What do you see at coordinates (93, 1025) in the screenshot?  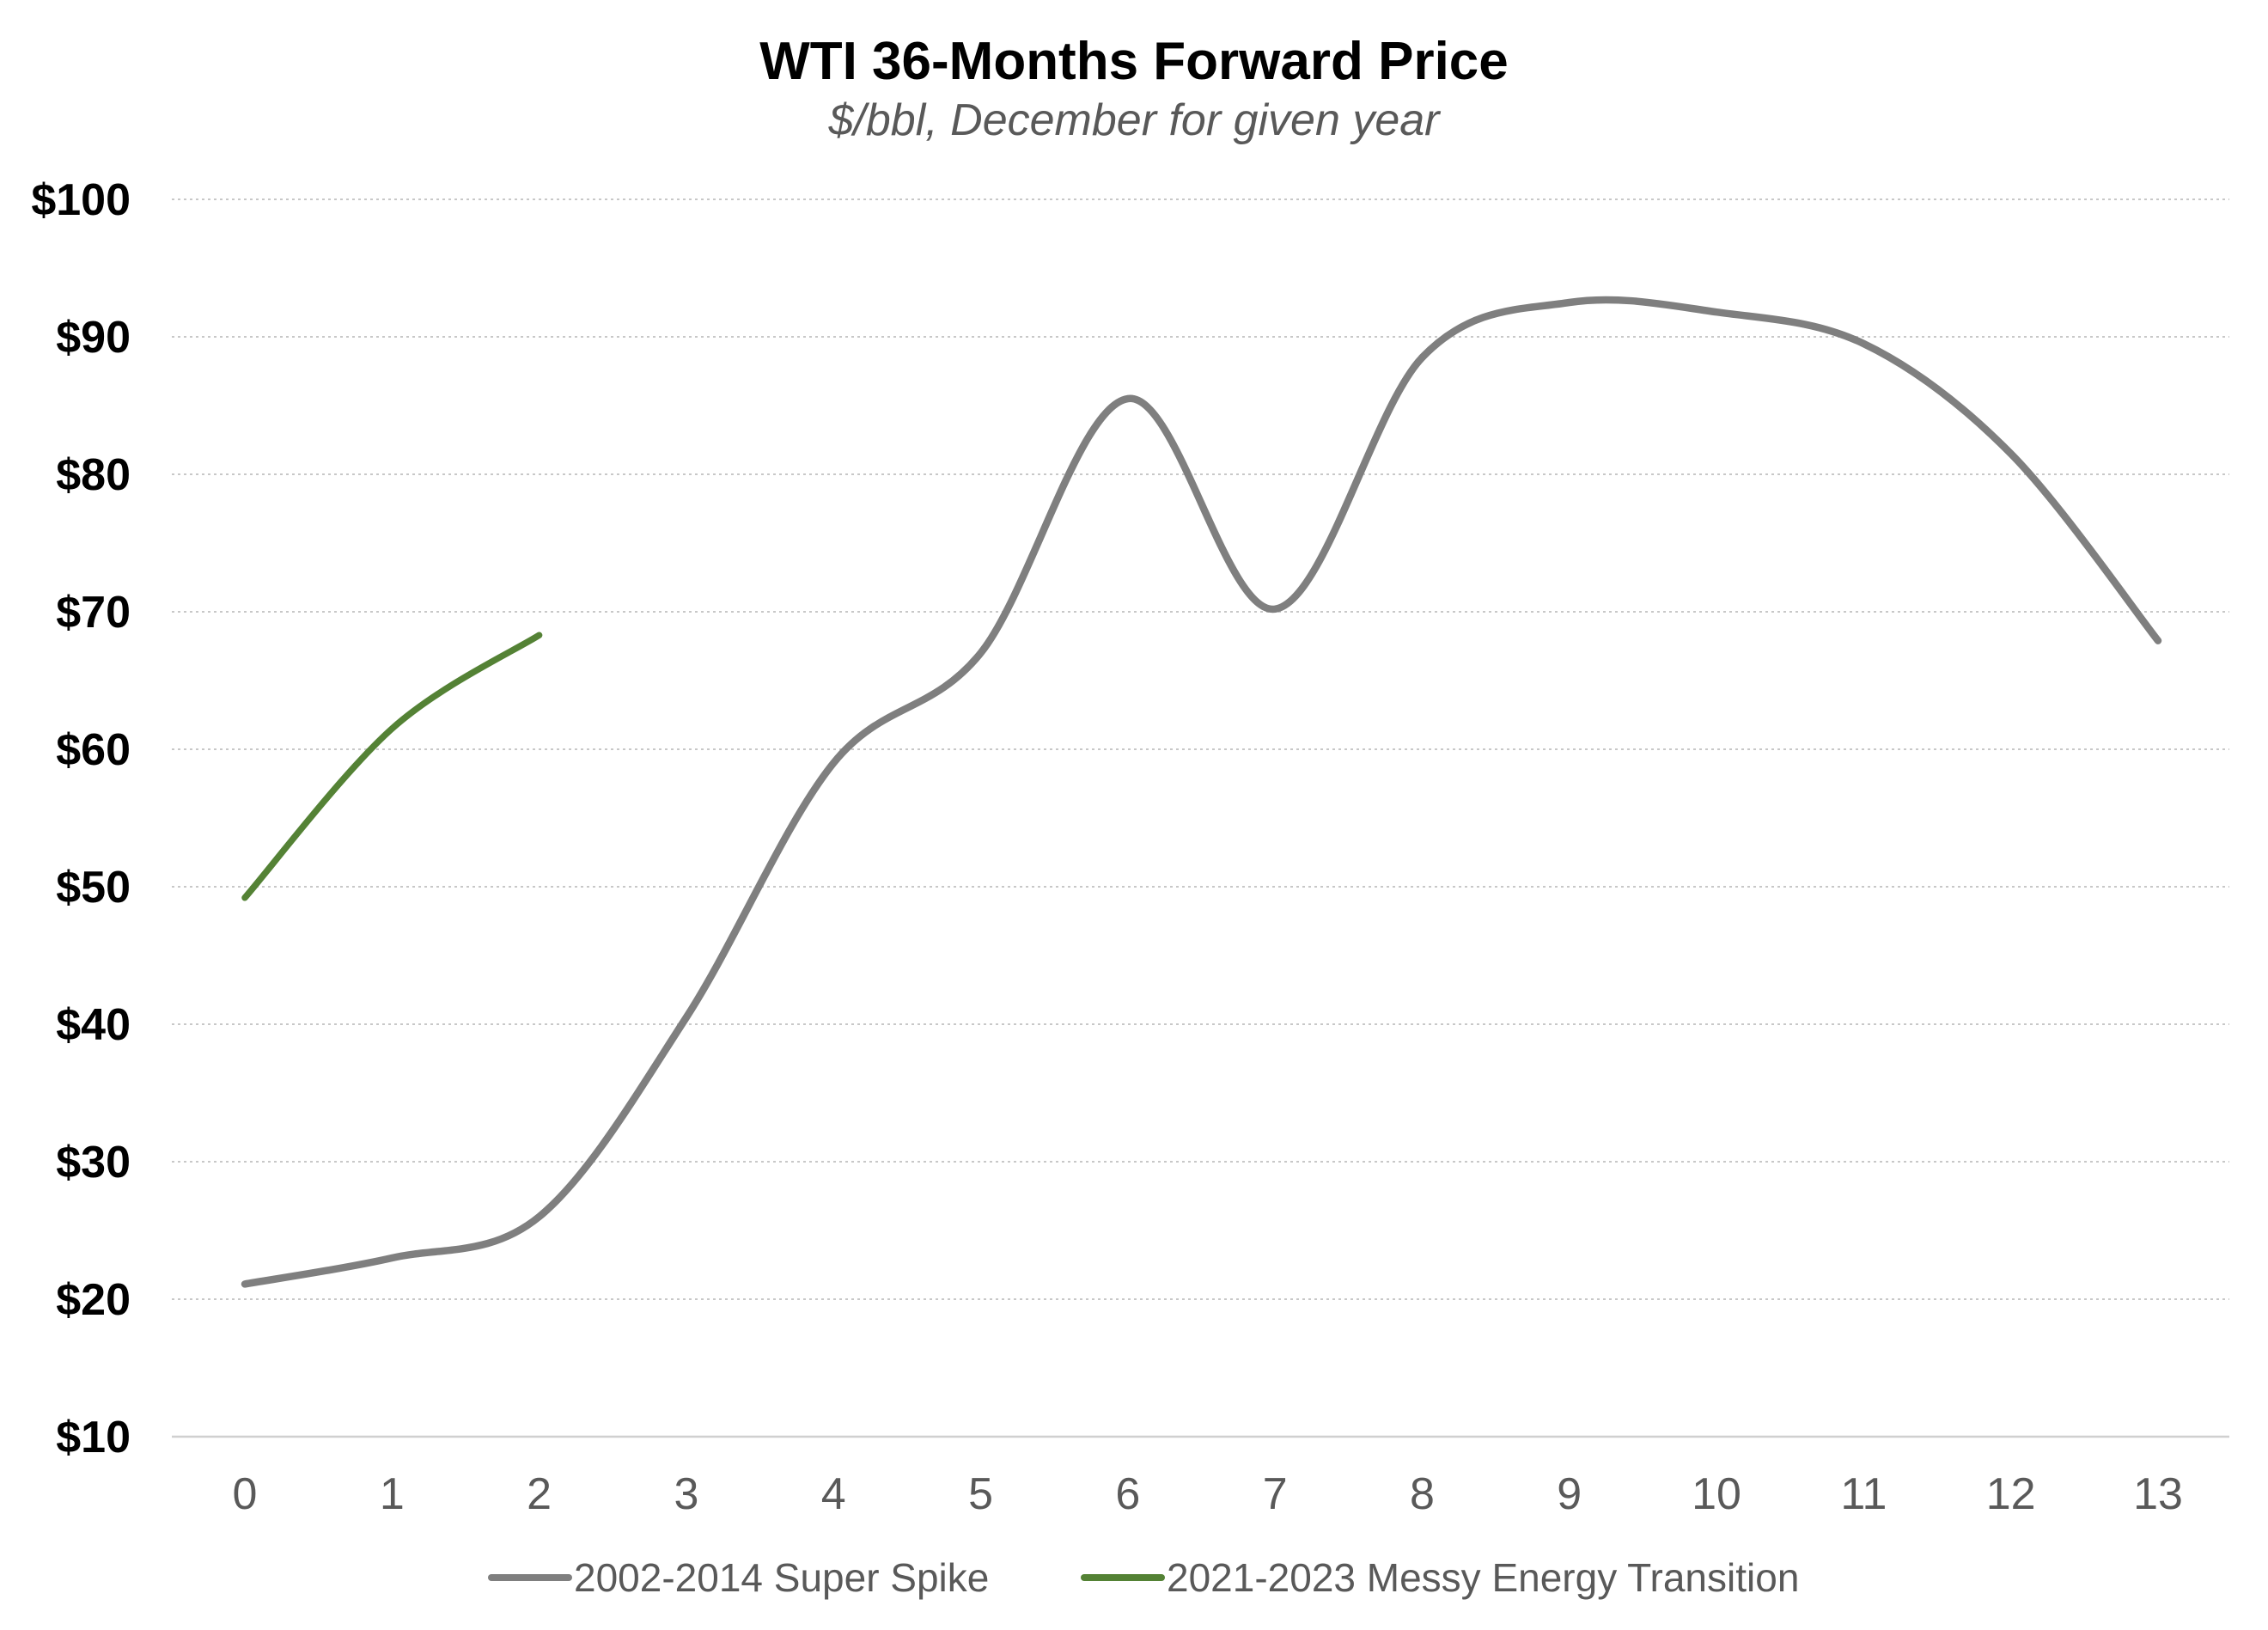 I see `y-tick-label: $40` at bounding box center [93, 1025].